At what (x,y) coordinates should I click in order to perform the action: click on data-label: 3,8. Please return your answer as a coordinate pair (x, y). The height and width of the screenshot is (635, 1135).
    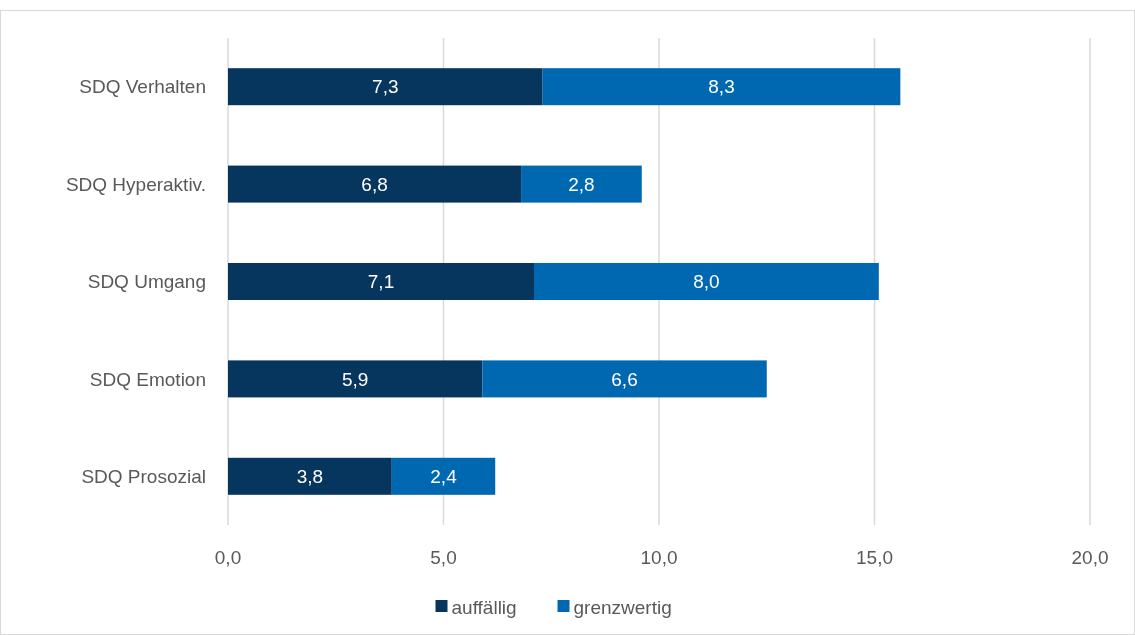
    Looking at the image, I should click on (310, 476).